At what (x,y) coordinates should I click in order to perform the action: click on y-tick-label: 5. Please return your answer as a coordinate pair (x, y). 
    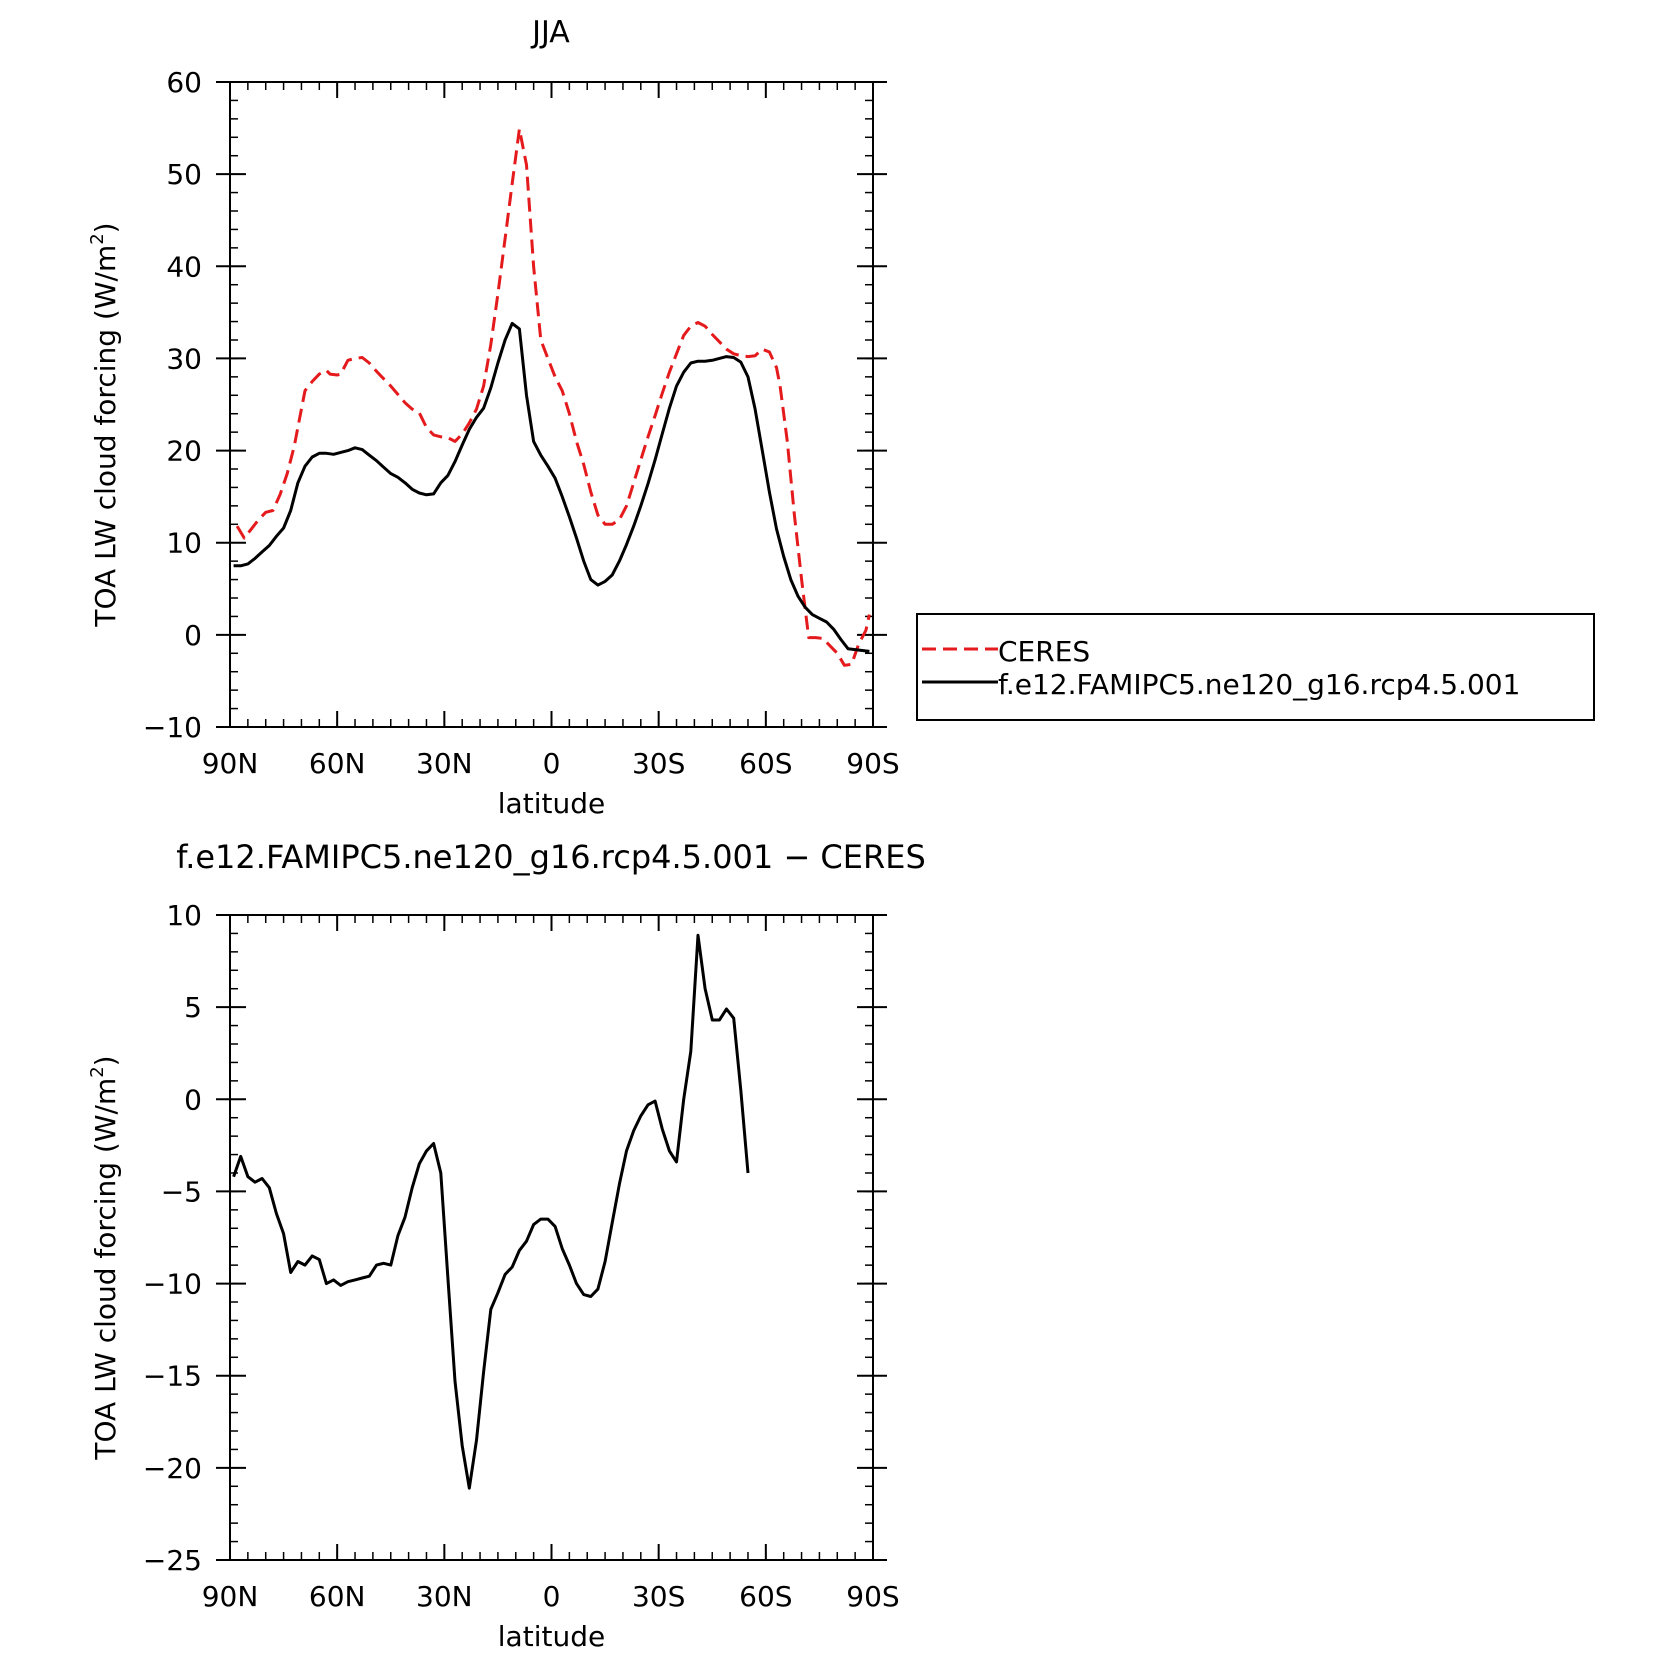
    Looking at the image, I should click on (193, 1007).